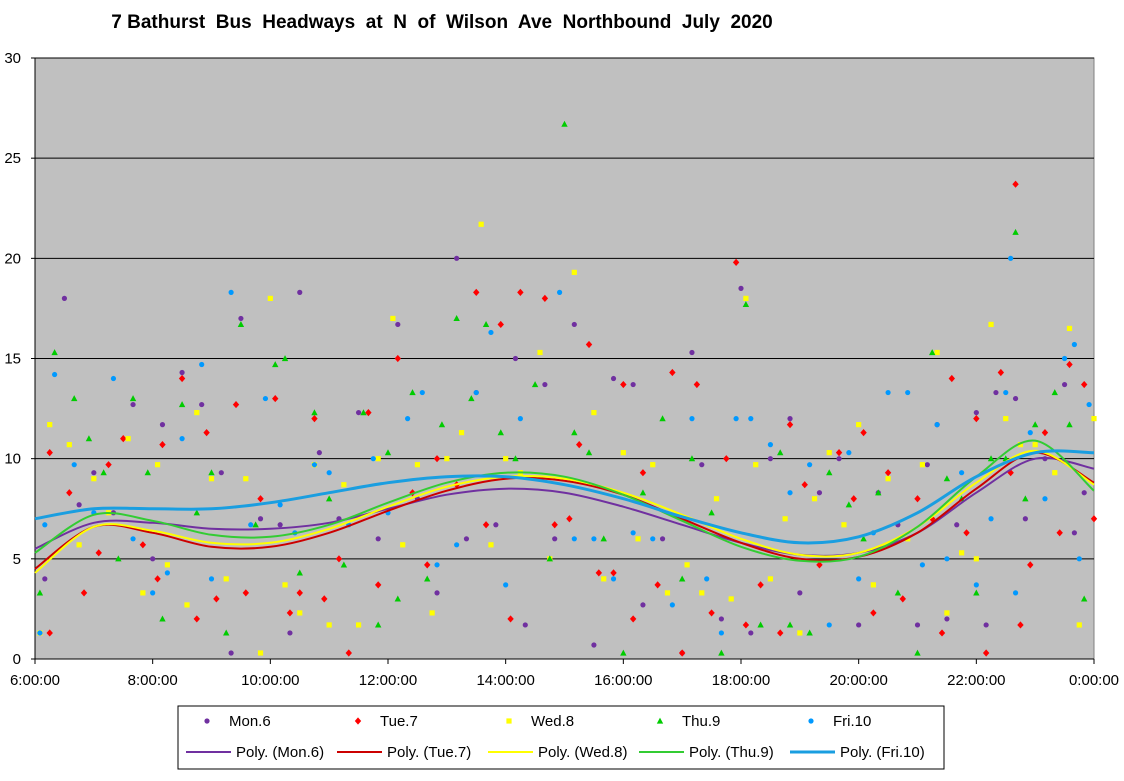 The image size is (1124, 781). What do you see at coordinates (12, 258) in the screenshot?
I see `y-tick-label: 20` at bounding box center [12, 258].